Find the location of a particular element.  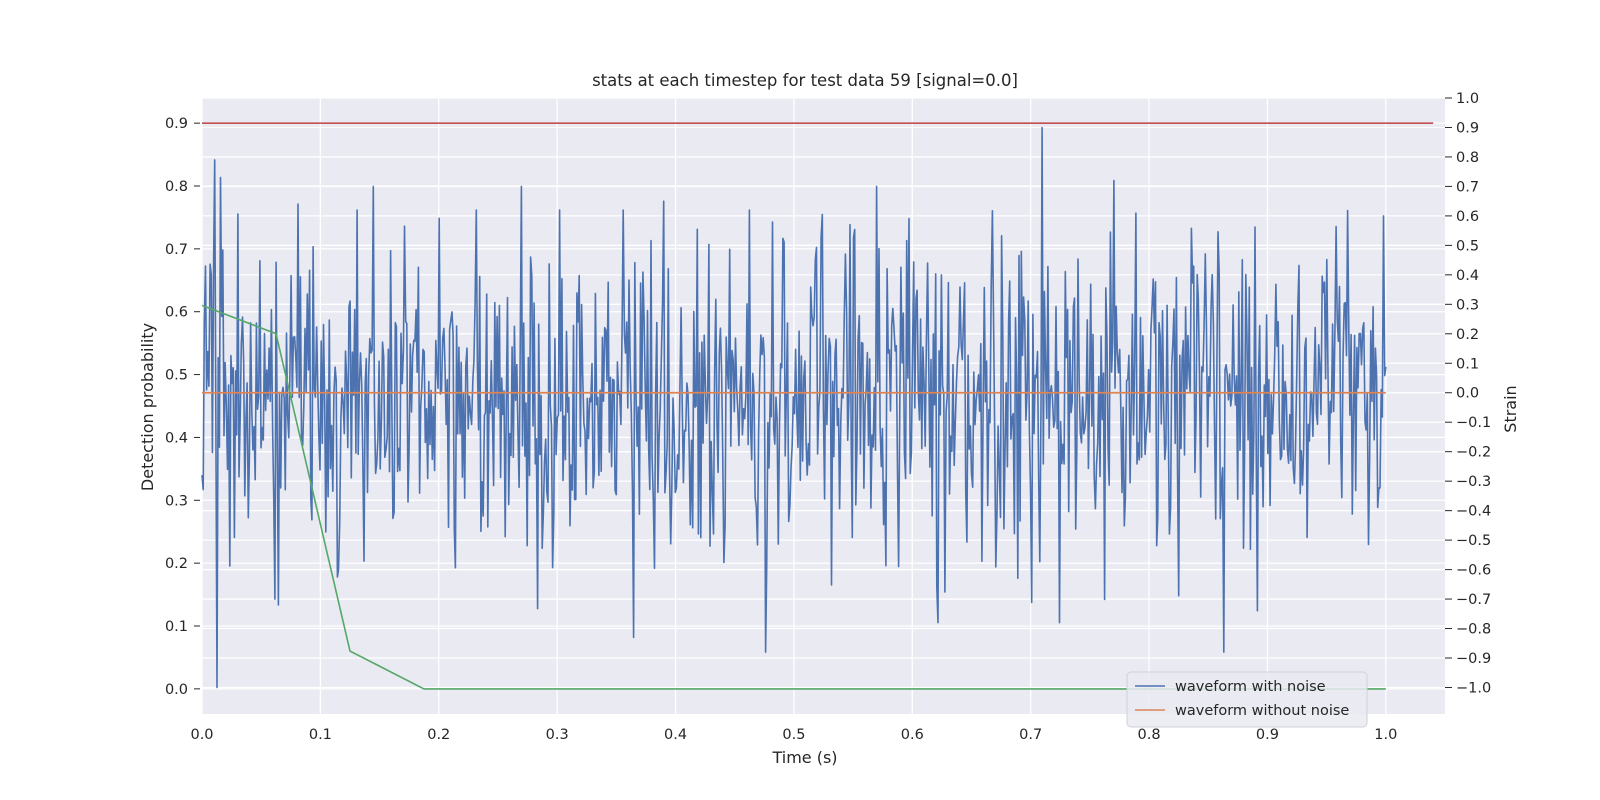

legend-box is located at coordinates (1247, 699).